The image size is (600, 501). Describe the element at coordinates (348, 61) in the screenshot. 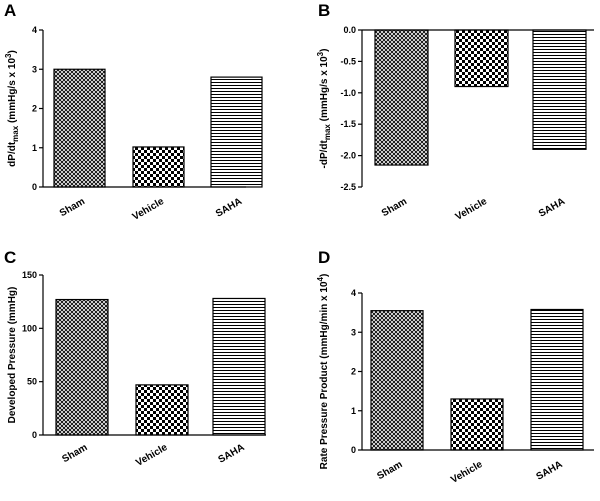

I see `y-tick-label: -0.5` at that location.